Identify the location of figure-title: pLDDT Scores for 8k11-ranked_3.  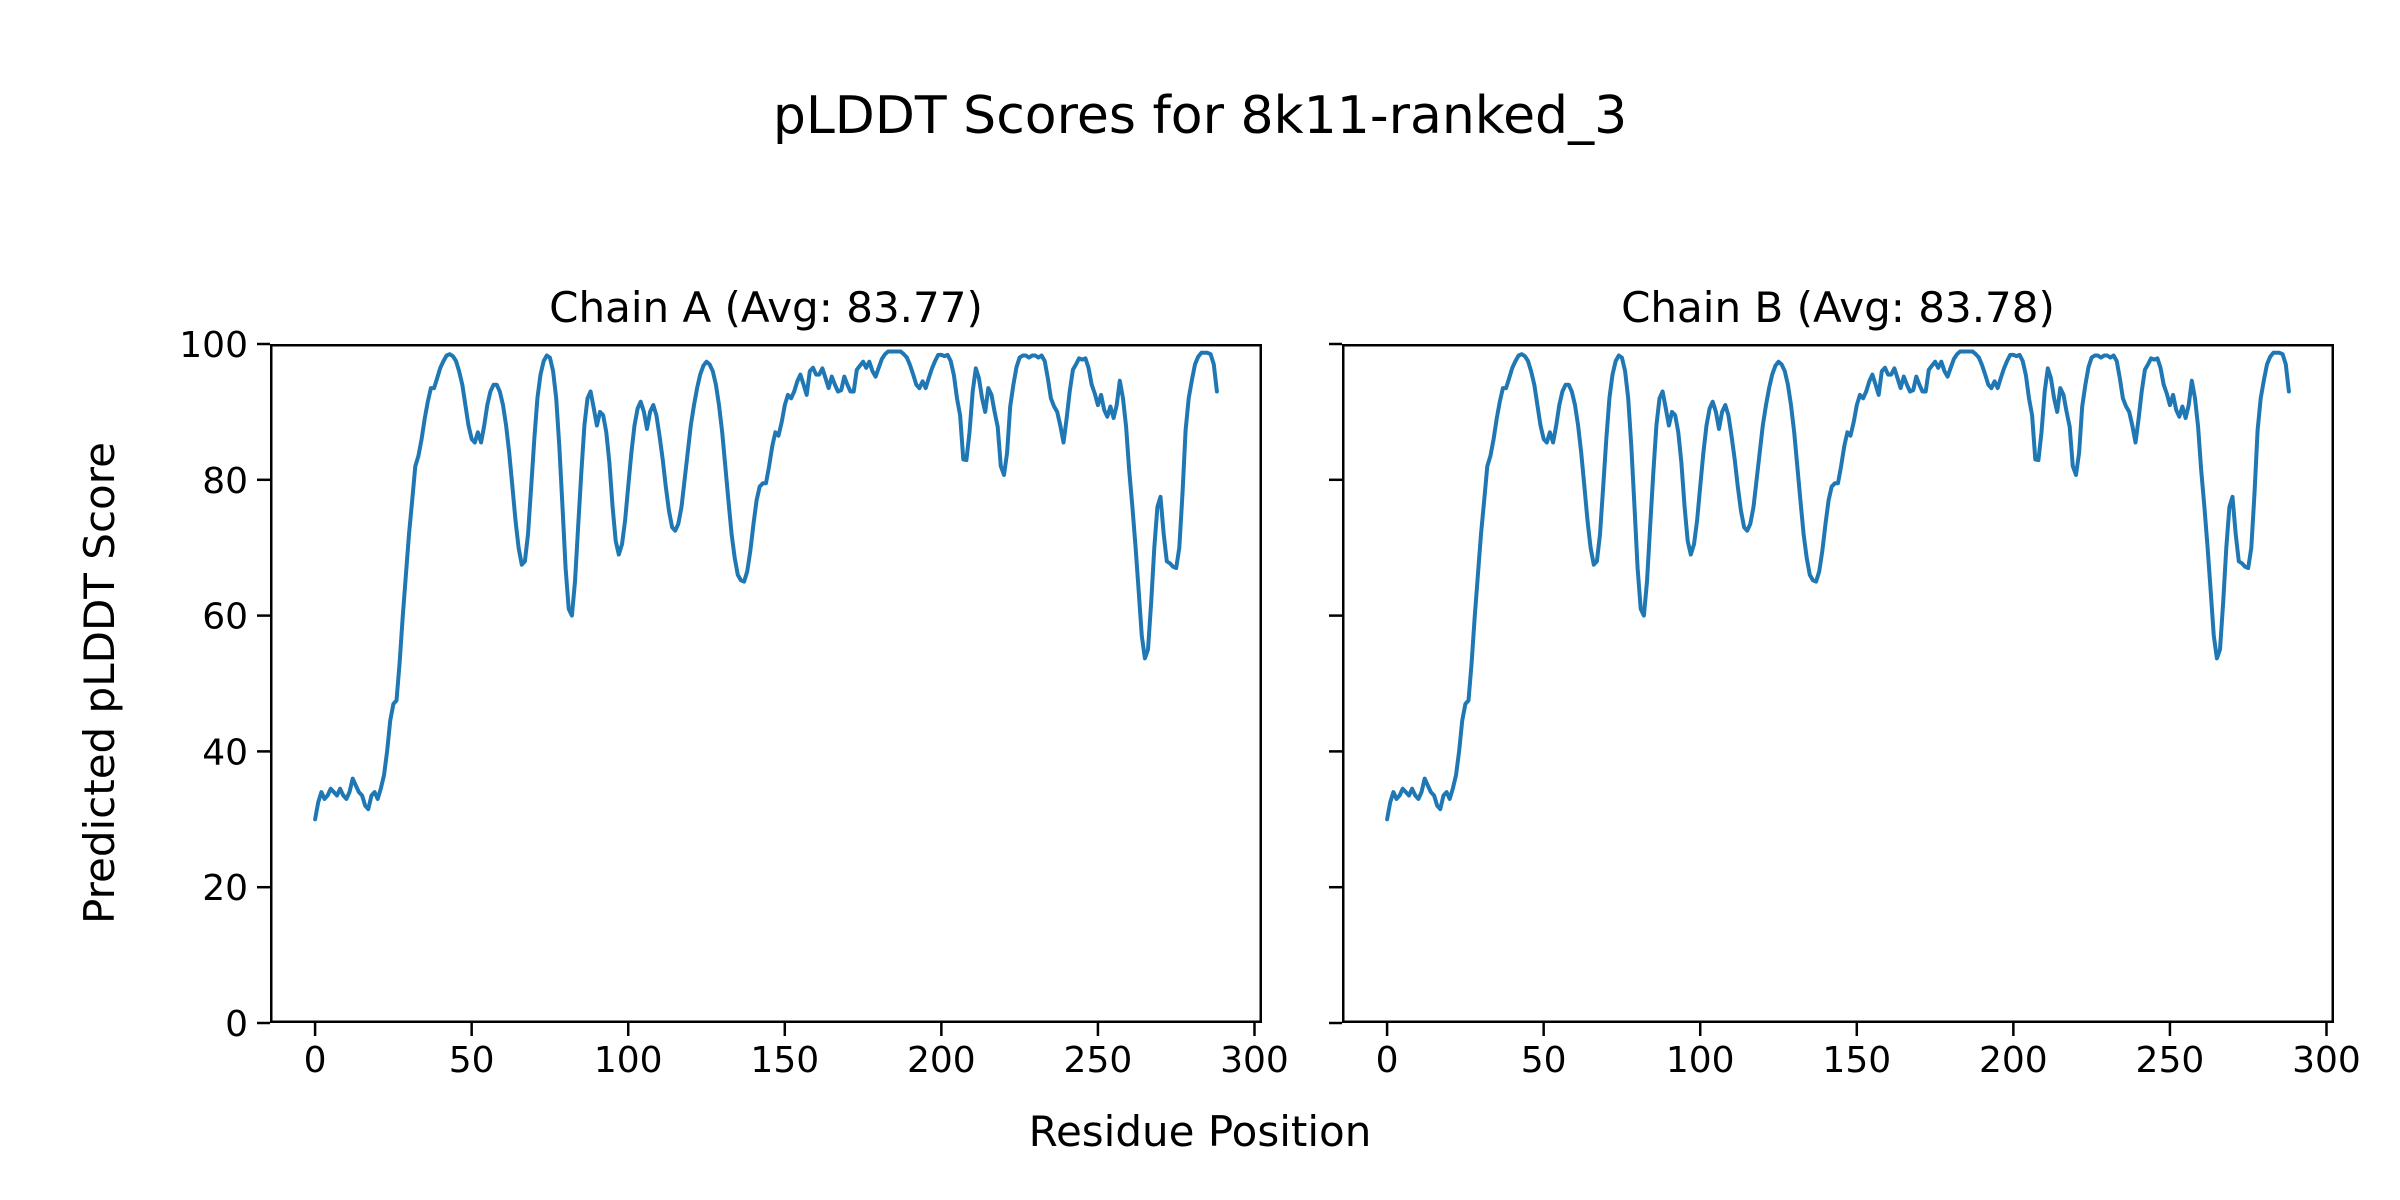
(1200, 116).